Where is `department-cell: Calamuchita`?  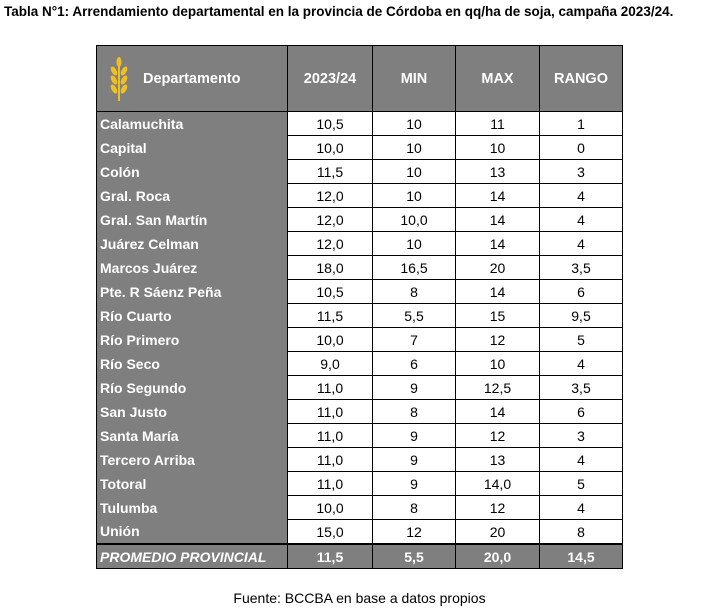 department-cell: Calamuchita is located at coordinates (192, 123).